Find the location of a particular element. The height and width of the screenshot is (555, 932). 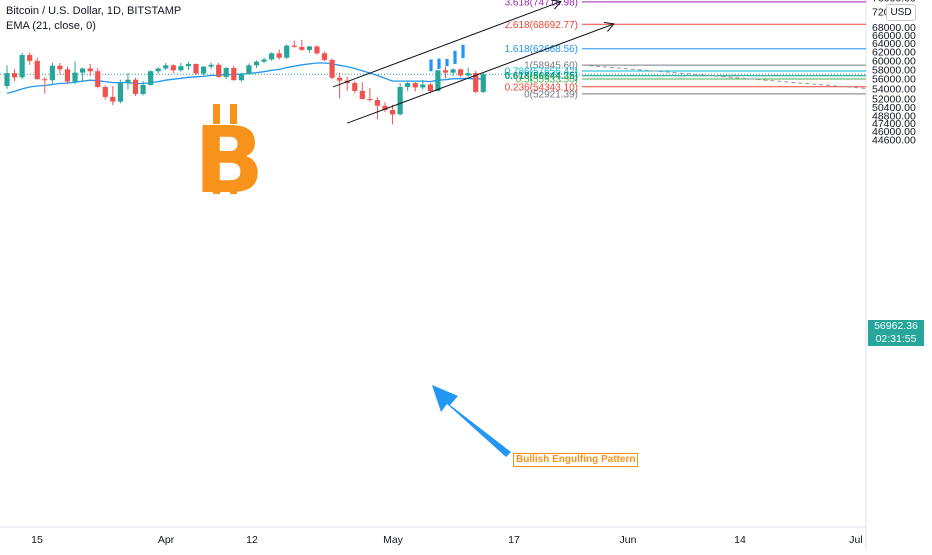

fib-level-label: 0.618(56644.35) is located at coordinates (541, 76).